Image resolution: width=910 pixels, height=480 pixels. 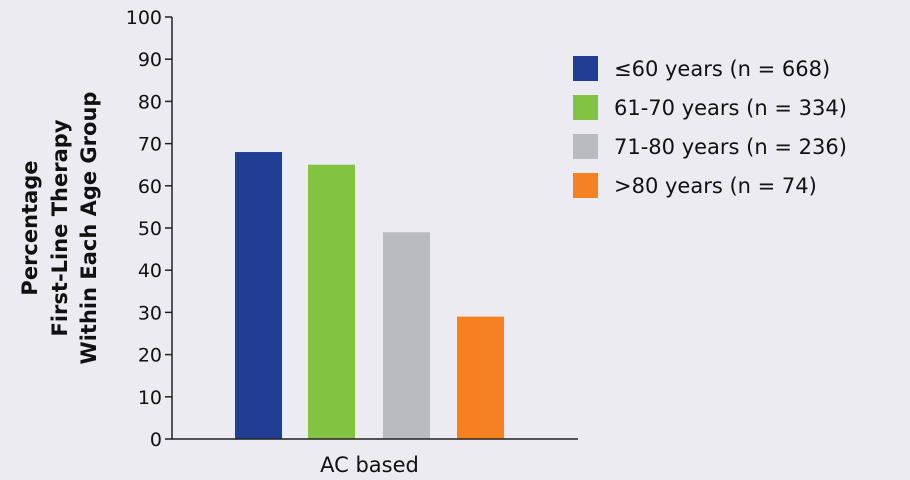 I want to click on y-tick-label: 20, so click(x=150, y=356).